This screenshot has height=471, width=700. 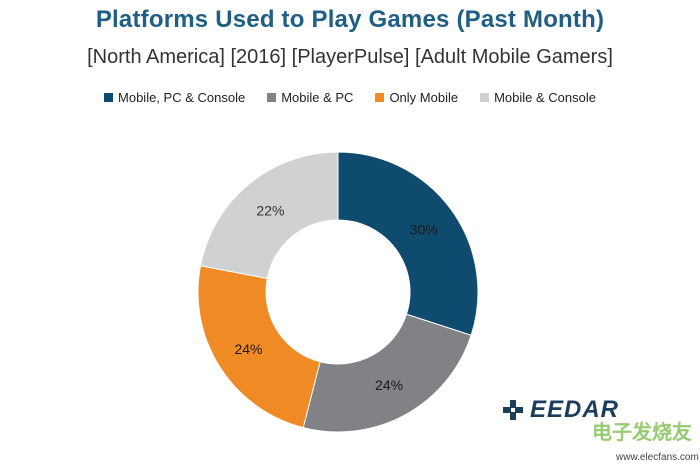 What do you see at coordinates (513, 410) in the screenshot?
I see `eedar-logo-icon` at bounding box center [513, 410].